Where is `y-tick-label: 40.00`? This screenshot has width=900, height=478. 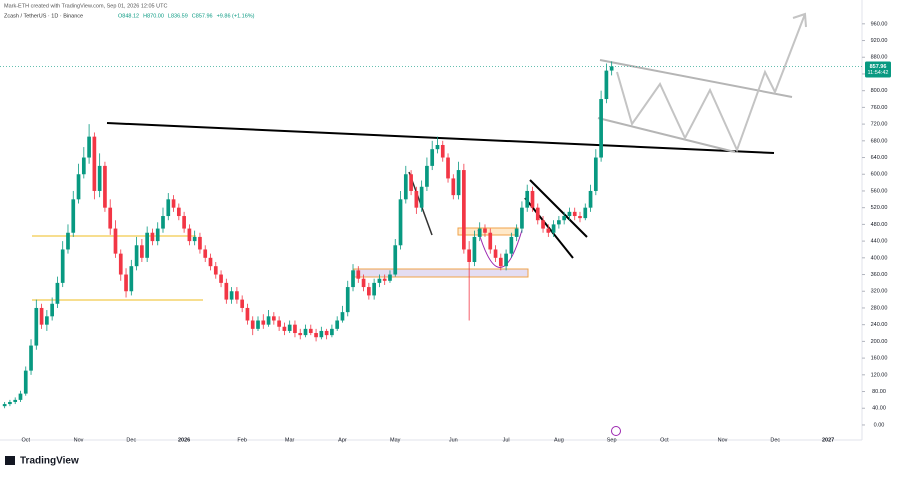
y-tick-label: 40.00 is located at coordinates (879, 409).